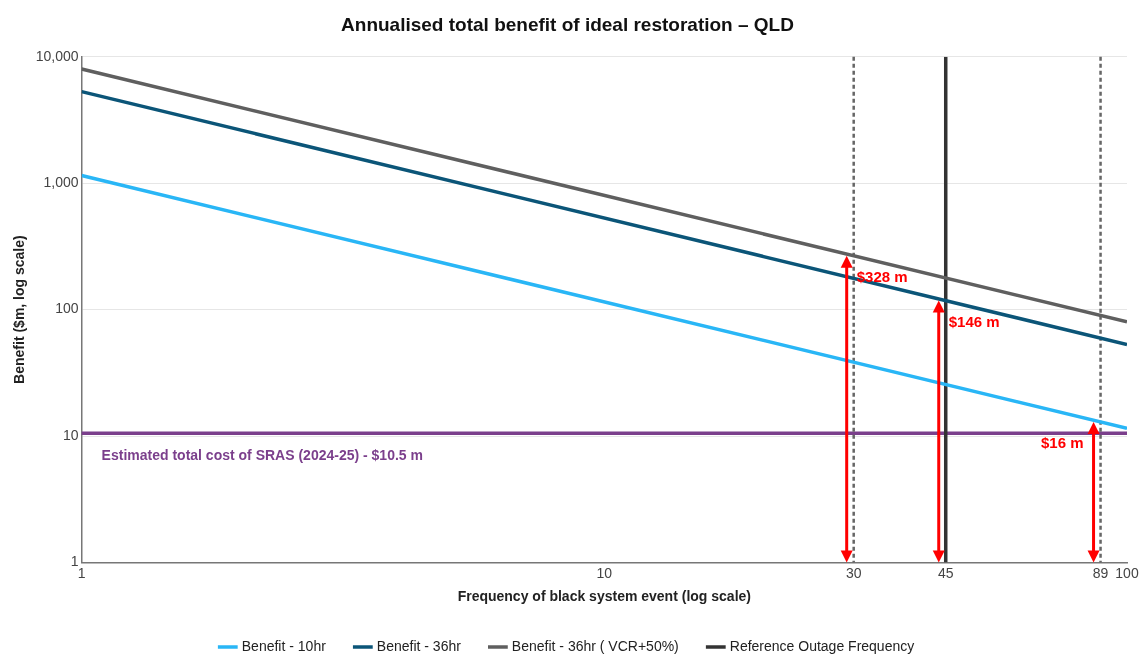 Image resolution: width=1143 pixels, height=668 pixels. I want to click on legend-label: Benefit - 36hr ( VCR+50%), so click(595, 645).